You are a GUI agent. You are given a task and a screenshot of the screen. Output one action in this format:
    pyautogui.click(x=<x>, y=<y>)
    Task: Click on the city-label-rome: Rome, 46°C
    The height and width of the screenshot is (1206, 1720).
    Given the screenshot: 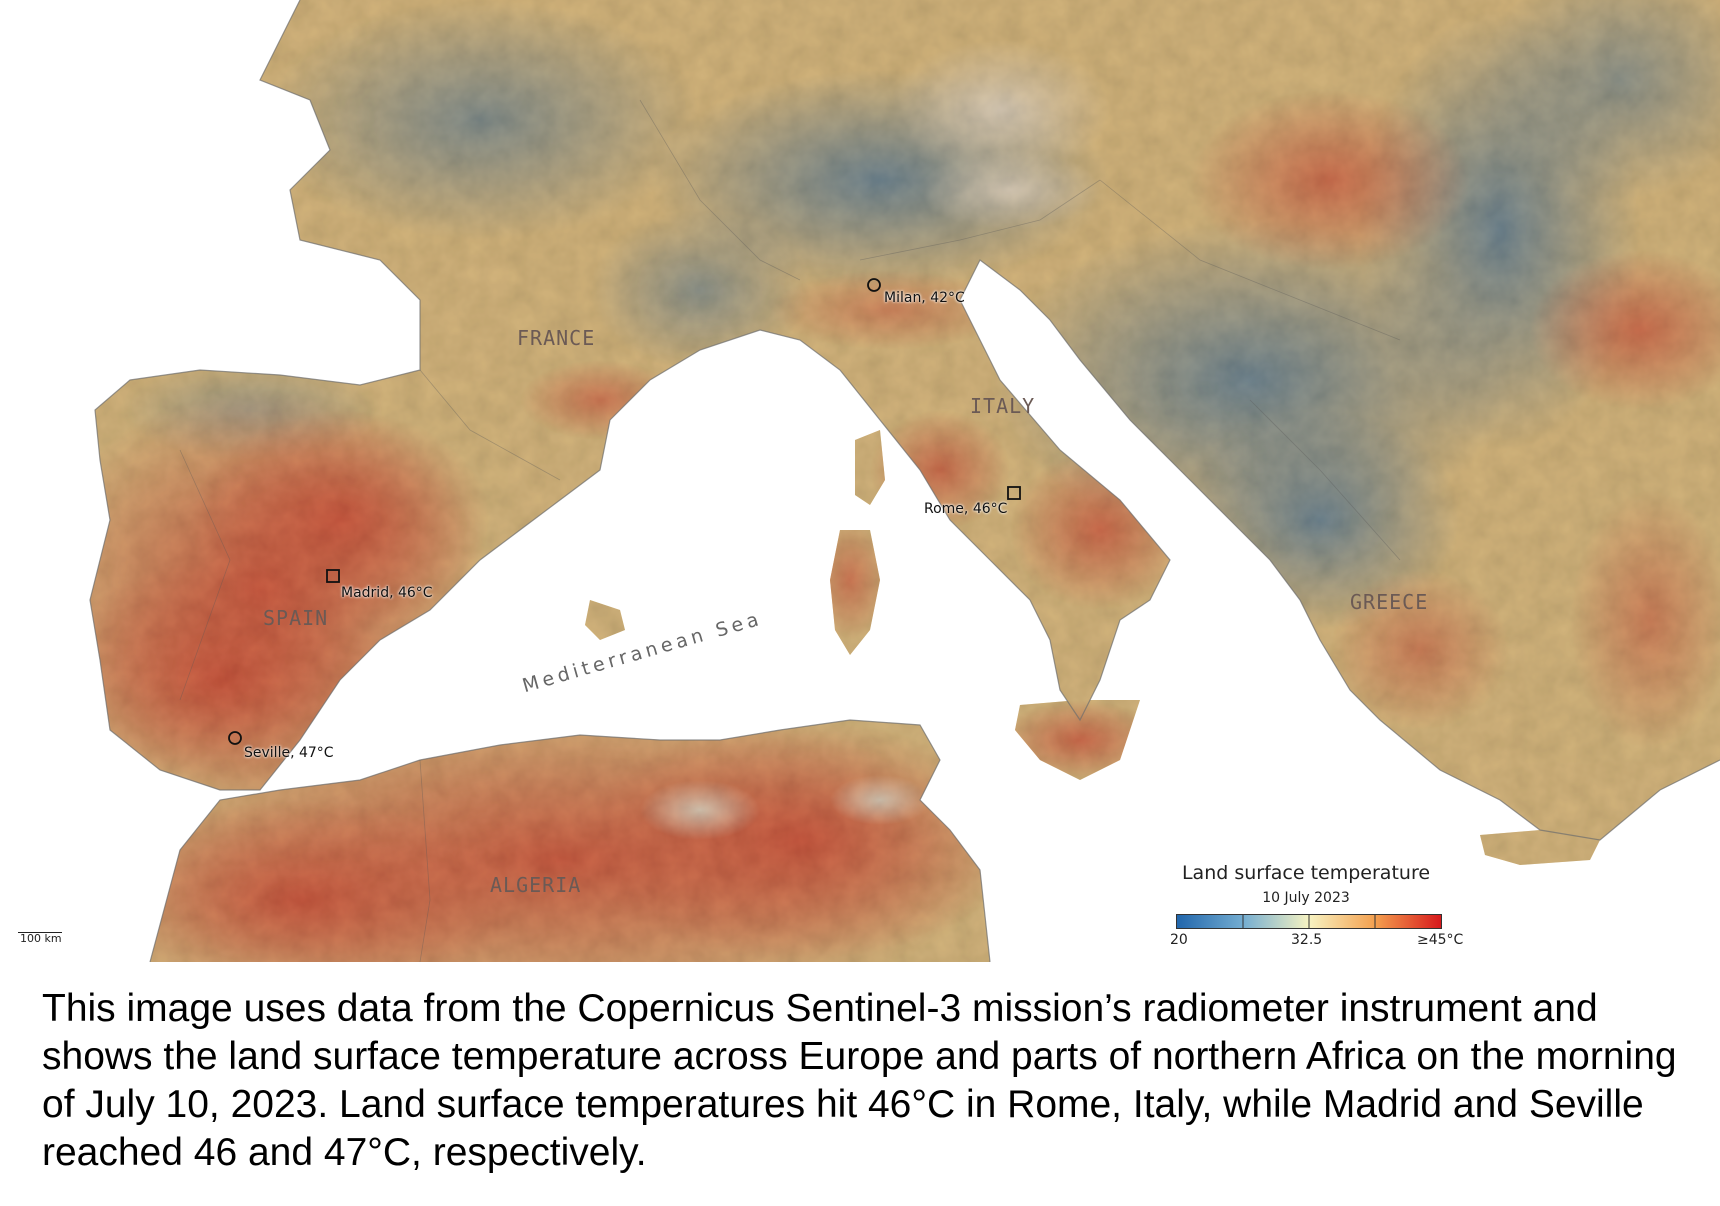 What is the action you would take?
    pyautogui.click(x=966, y=509)
    